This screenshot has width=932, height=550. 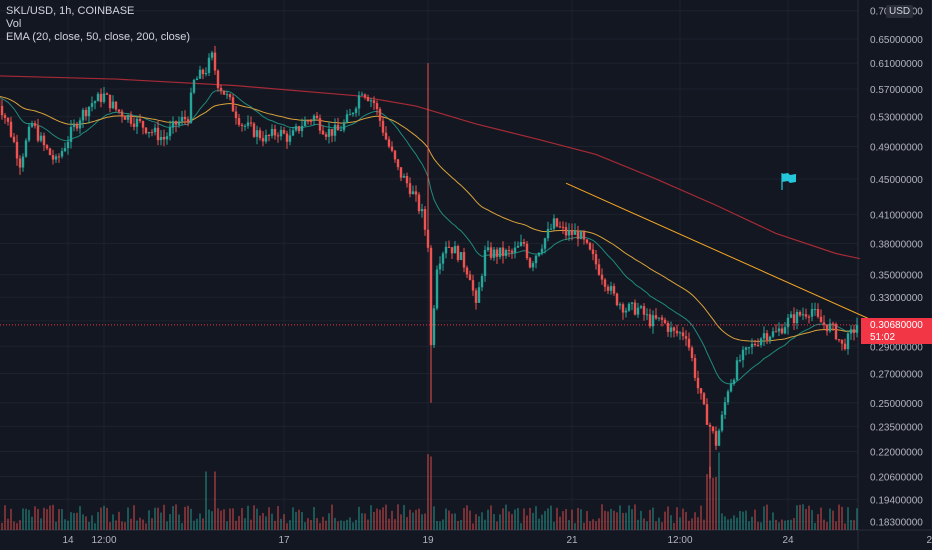 I want to click on bar-countdown: 51:02, so click(x=883, y=337).